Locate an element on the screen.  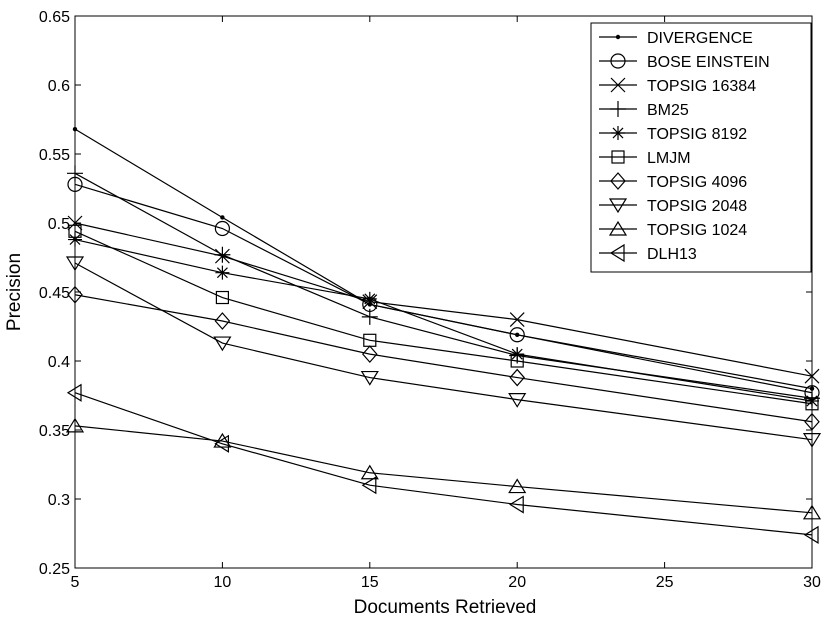
y-tick-label: 0.55 is located at coordinates (54, 155).